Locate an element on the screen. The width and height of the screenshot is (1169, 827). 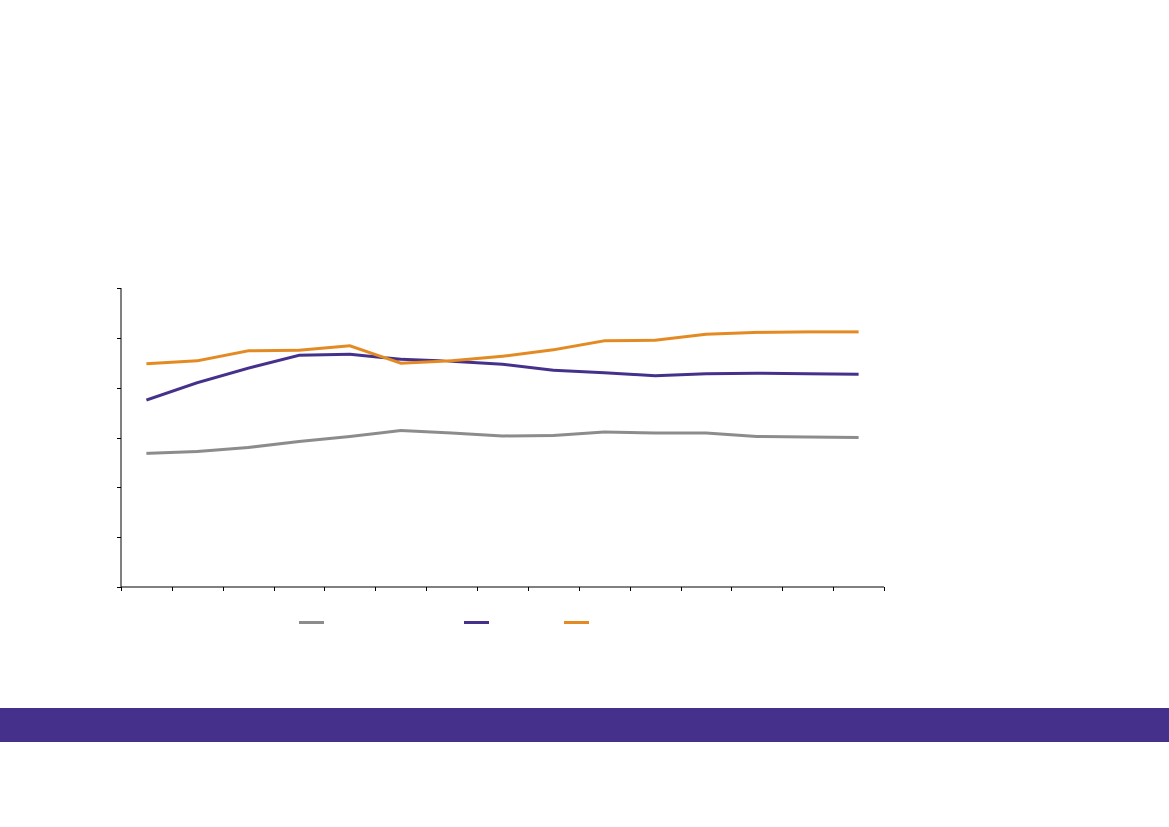
footer-bar is located at coordinates (584, 725).